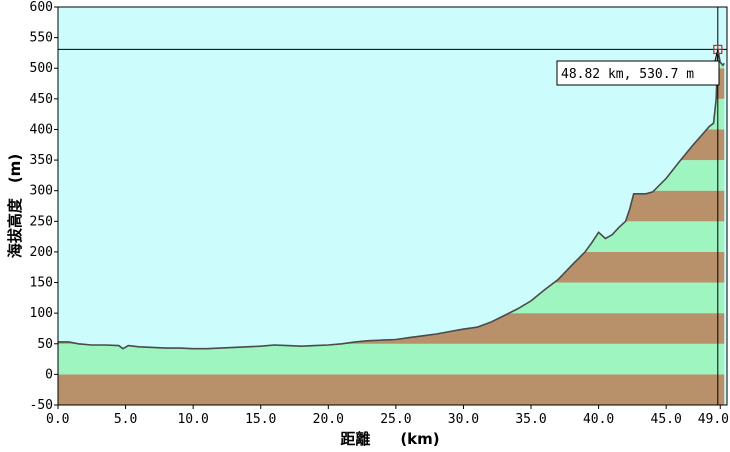  Describe the element at coordinates (391, 389) in the screenshot. I see `elevation-band` at that location.